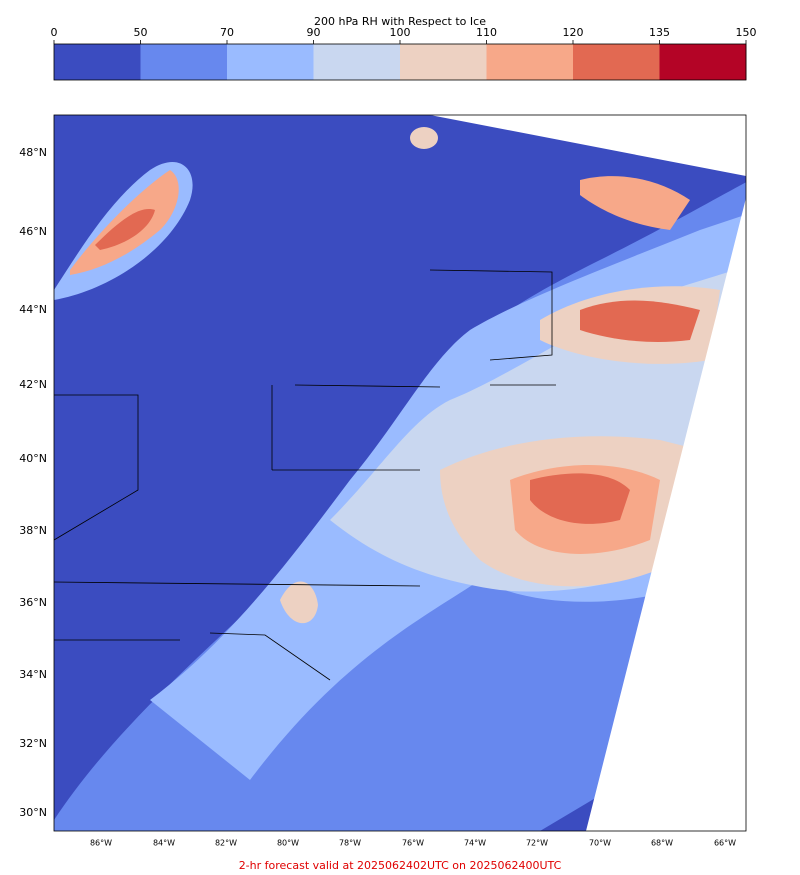 The width and height of the screenshot is (800, 875). I want to click on colorbar-tick-label: 90, so click(314, 32).